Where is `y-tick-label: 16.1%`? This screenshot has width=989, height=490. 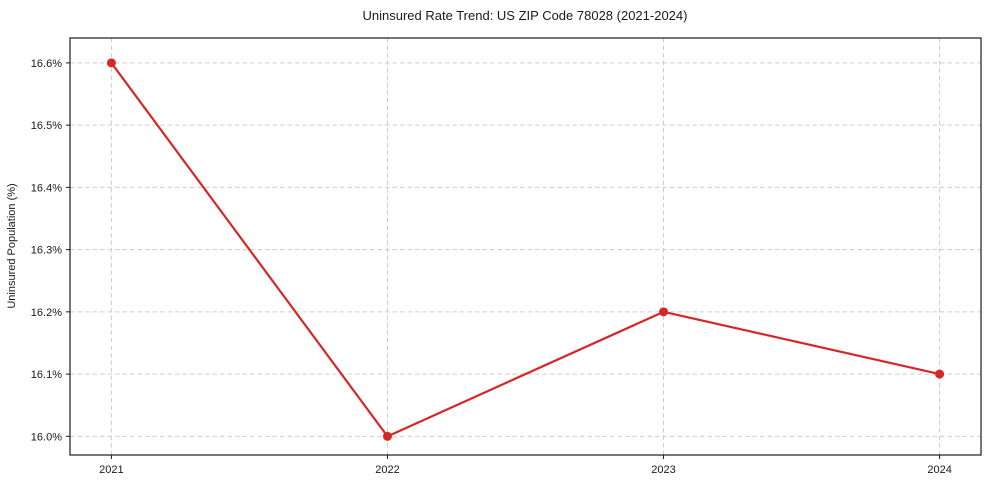 y-tick-label: 16.1% is located at coordinates (46, 375).